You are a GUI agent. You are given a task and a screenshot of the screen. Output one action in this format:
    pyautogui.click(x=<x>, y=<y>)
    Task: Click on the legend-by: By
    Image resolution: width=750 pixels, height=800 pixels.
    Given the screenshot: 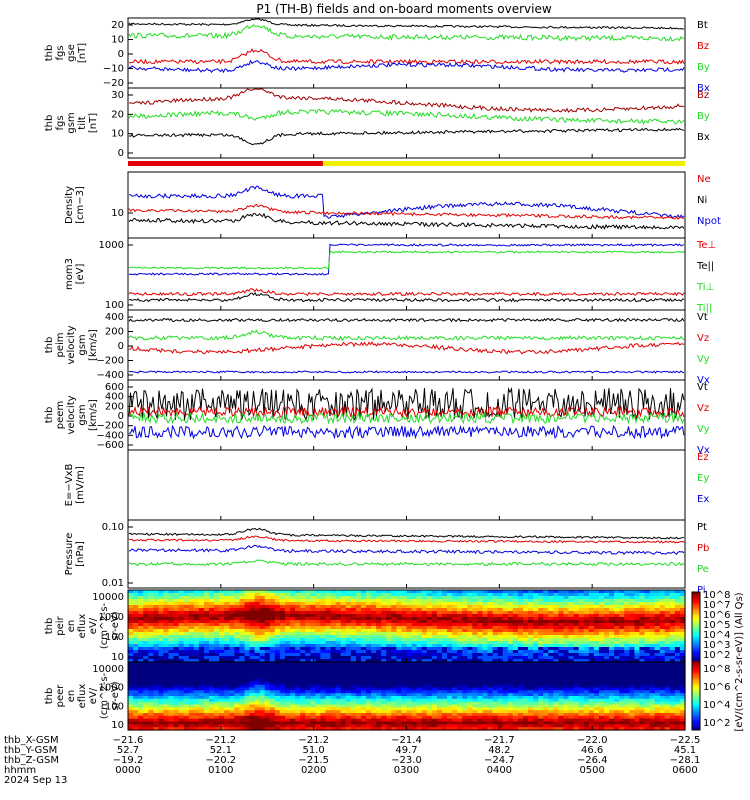 What is the action you would take?
    pyautogui.click(x=703, y=116)
    